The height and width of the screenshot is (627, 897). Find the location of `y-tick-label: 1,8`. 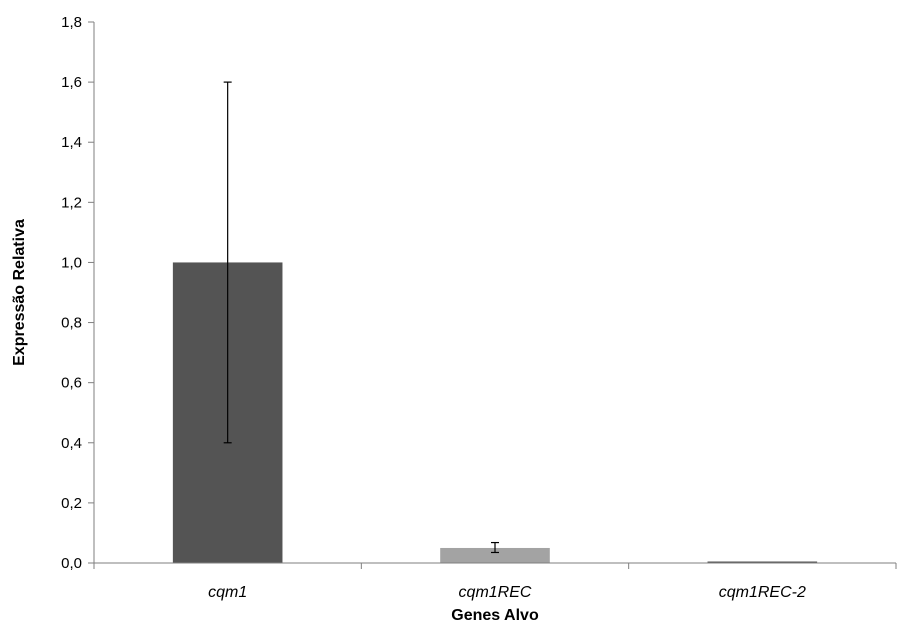

y-tick-label: 1,8 is located at coordinates (71, 22).